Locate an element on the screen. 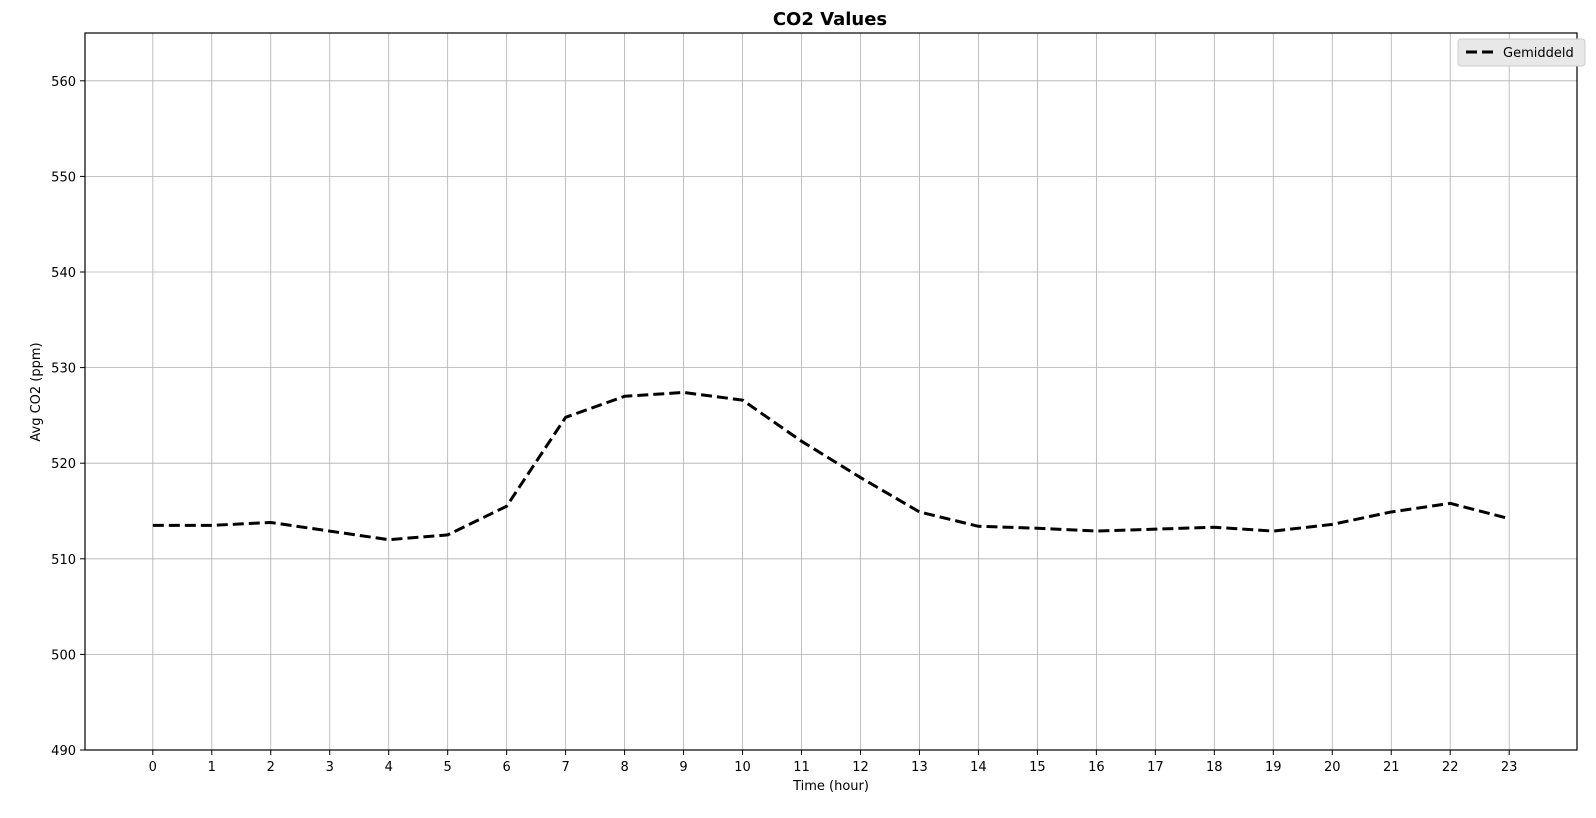 This screenshot has width=1596, height=818. x-tick-label: 23 is located at coordinates (1509, 767).